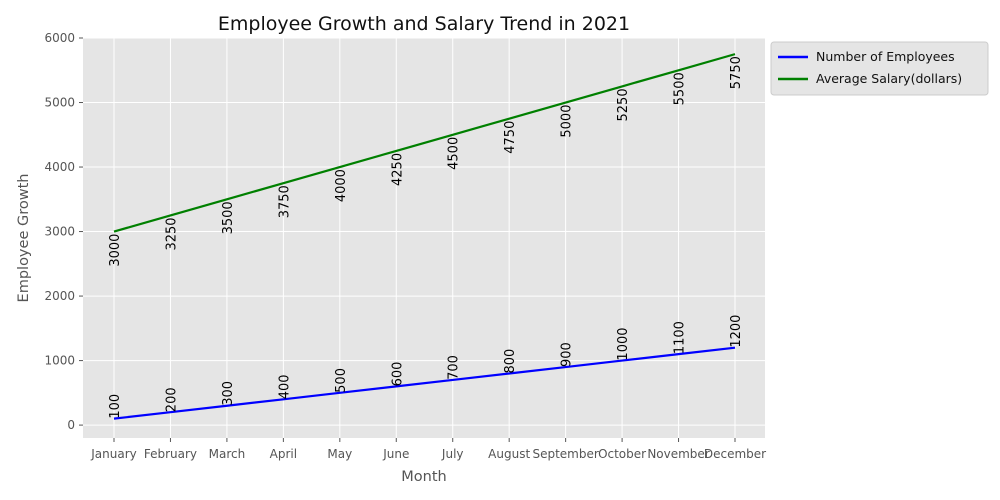 This screenshot has width=1000, height=500. Describe the element at coordinates (735, 454) in the screenshot. I see `x-tick-label: December` at that location.